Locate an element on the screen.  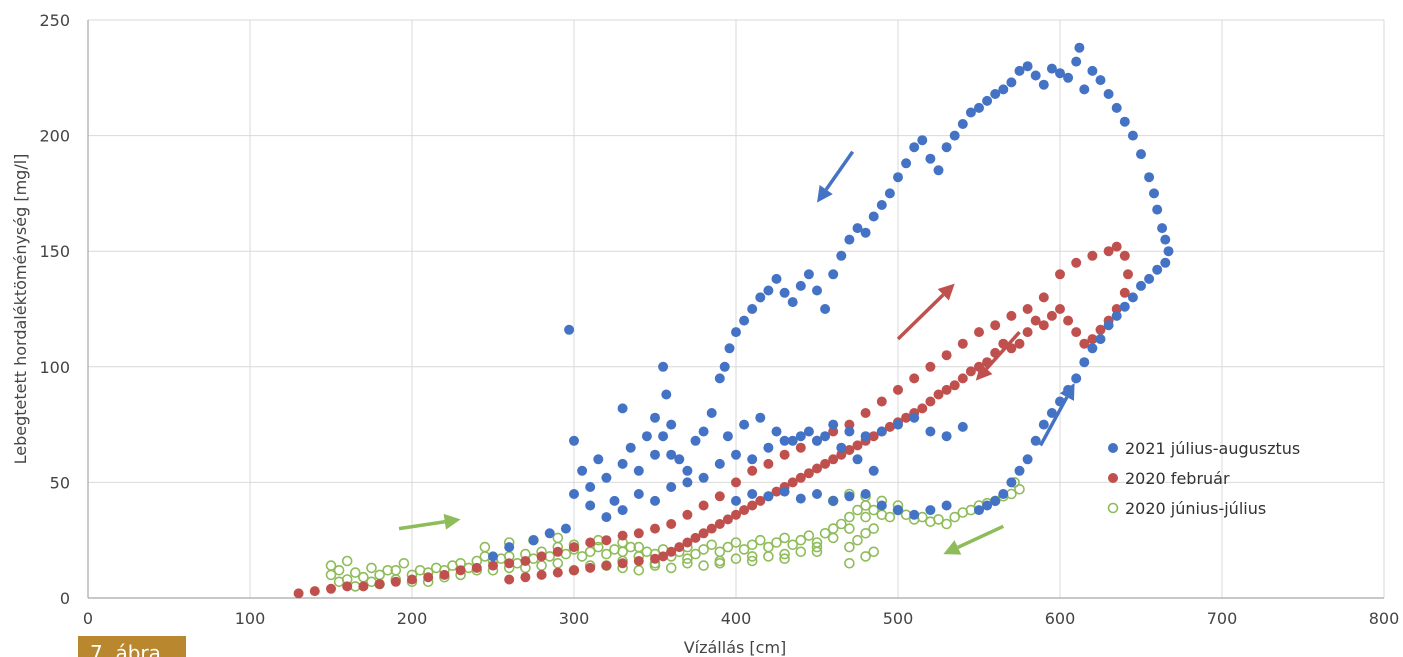
arrow-shaft is located at coordinates (981, 536).